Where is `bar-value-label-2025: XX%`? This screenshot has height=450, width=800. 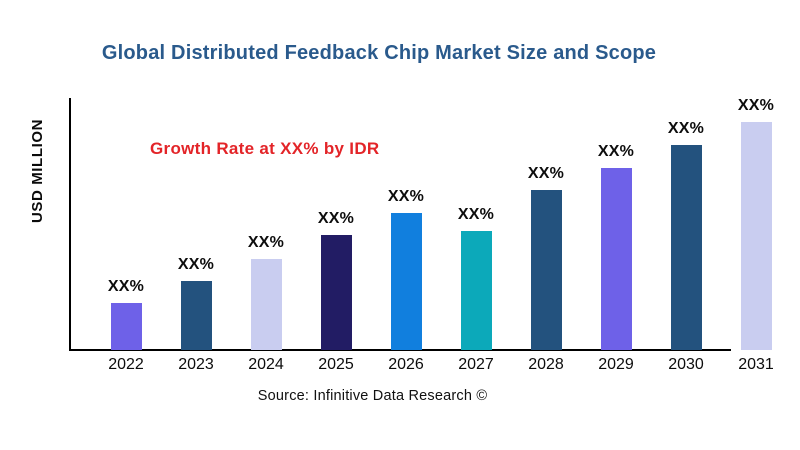 bar-value-label-2025: XX% is located at coordinates (336, 218).